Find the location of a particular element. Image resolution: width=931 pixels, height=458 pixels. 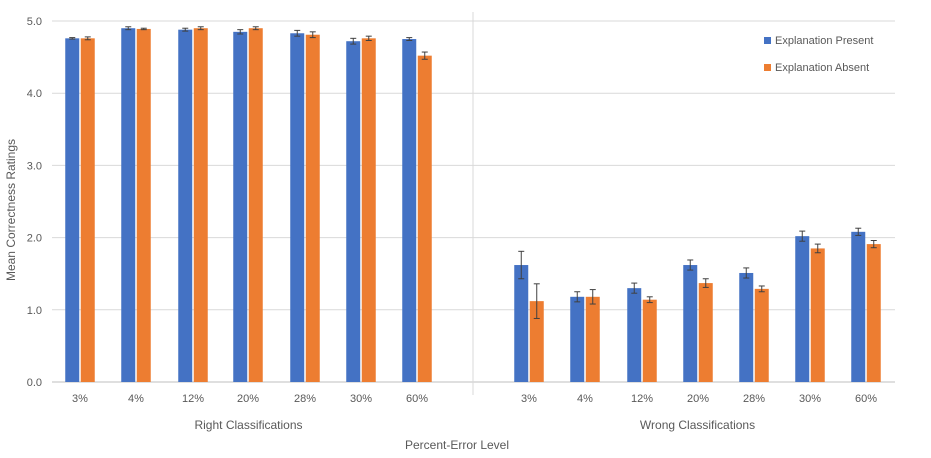

y-axis-title: Mean Correctness Ratings is located at coordinates (11, 210).